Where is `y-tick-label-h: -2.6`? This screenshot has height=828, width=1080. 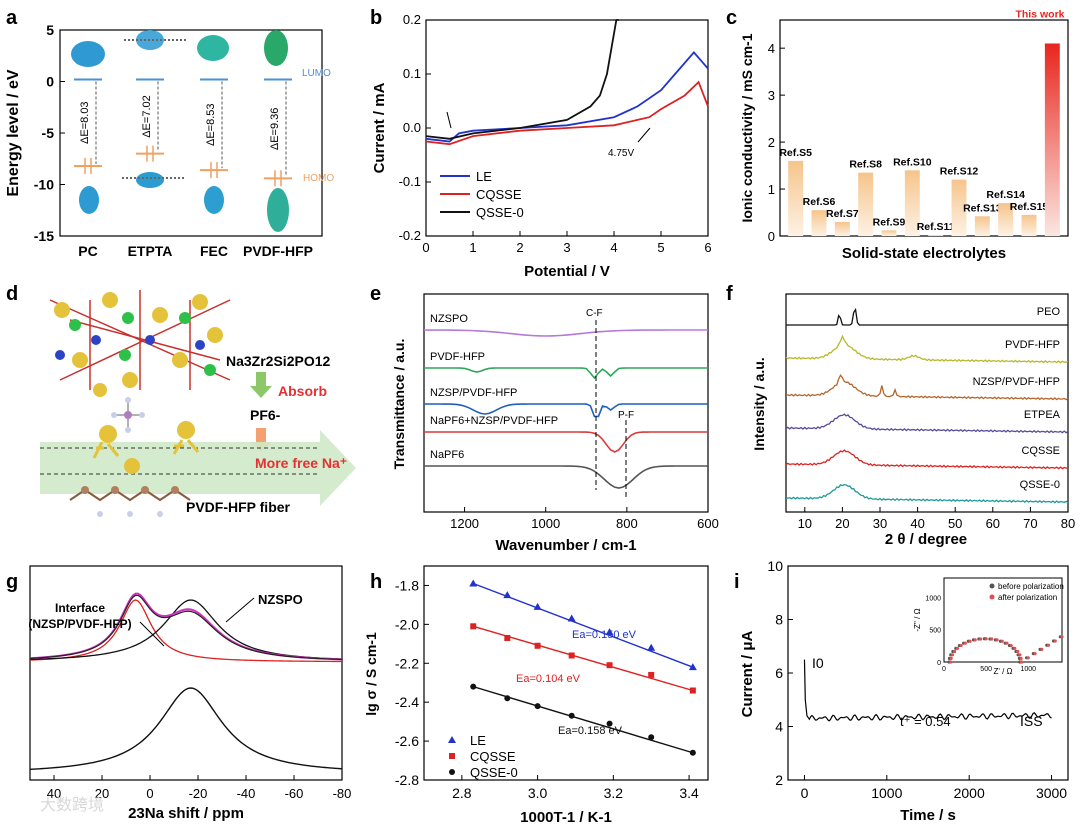 y-tick-label-h: -2.6 is located at coordinates (407, 741).